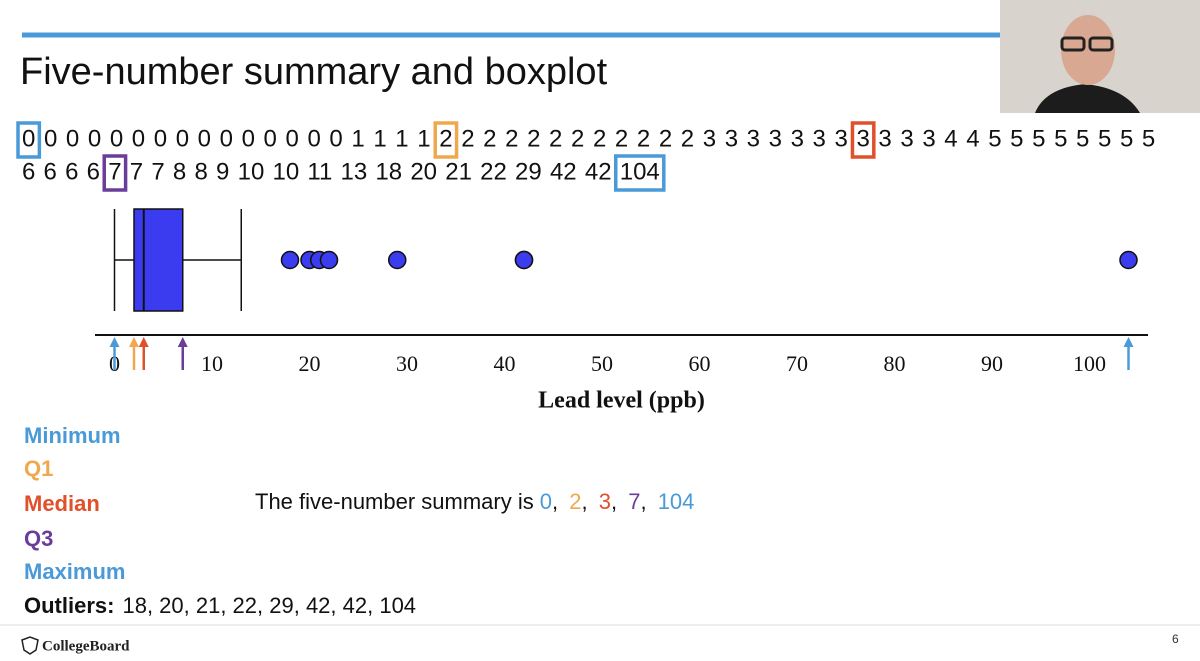 This screenshot has height=661, width=1200. What do you see at coordinates (72, 435) in the screenshot?
I see `legend-label: Minimum` at bounding box center [72, 435].